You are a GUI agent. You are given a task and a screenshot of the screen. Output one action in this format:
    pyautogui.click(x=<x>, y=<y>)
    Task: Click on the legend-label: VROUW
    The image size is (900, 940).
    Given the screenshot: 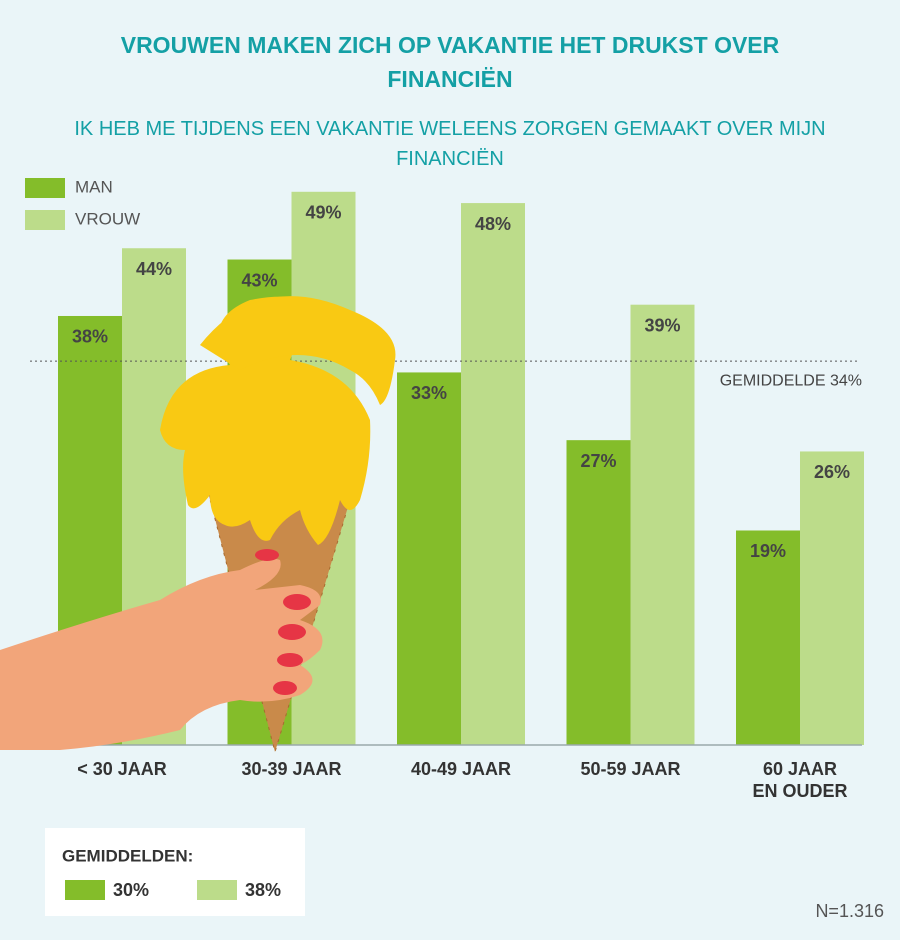 What is the action you would take?
    pyautogui.click(x=107, y=218)
    